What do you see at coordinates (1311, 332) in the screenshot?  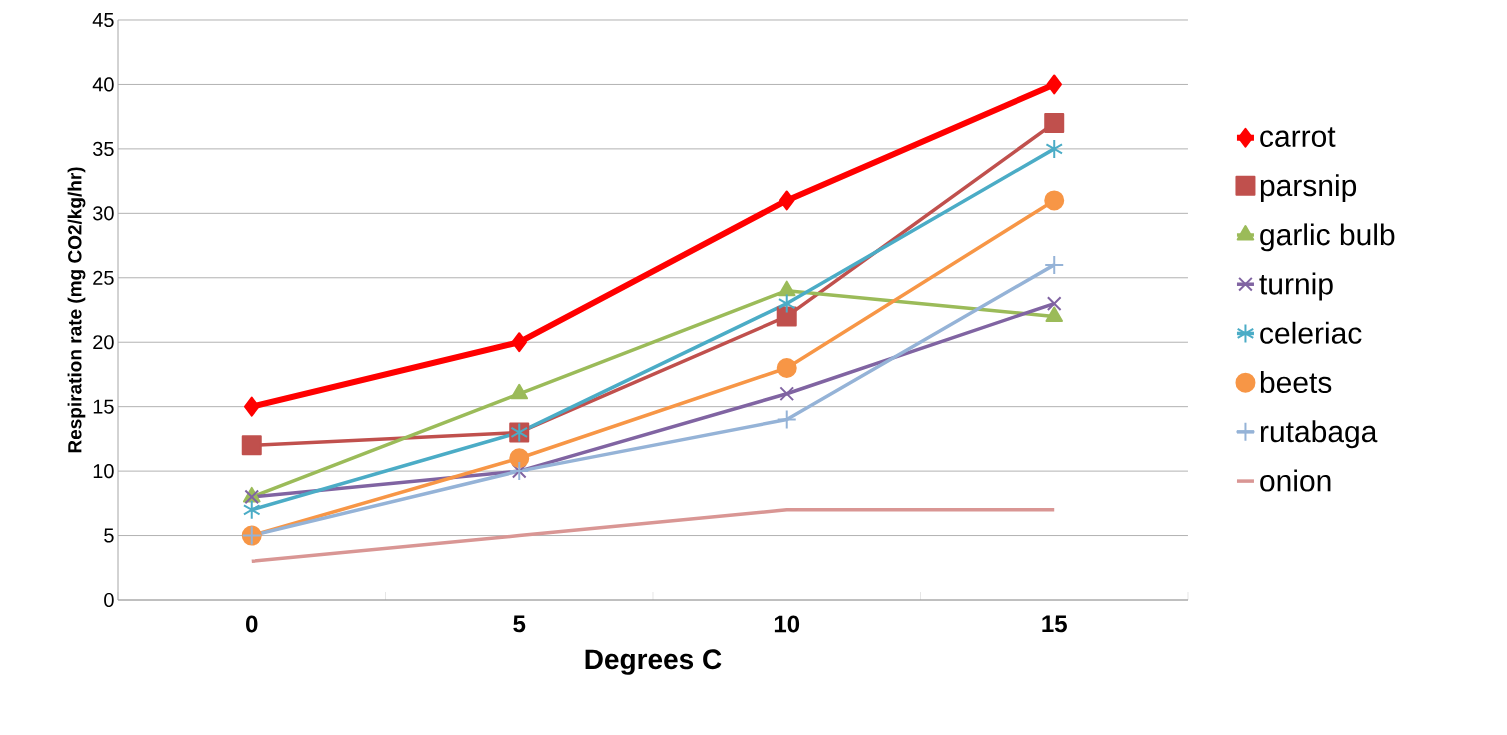 I see `legend-label: celeriac` at bounding box center [1311, 332].